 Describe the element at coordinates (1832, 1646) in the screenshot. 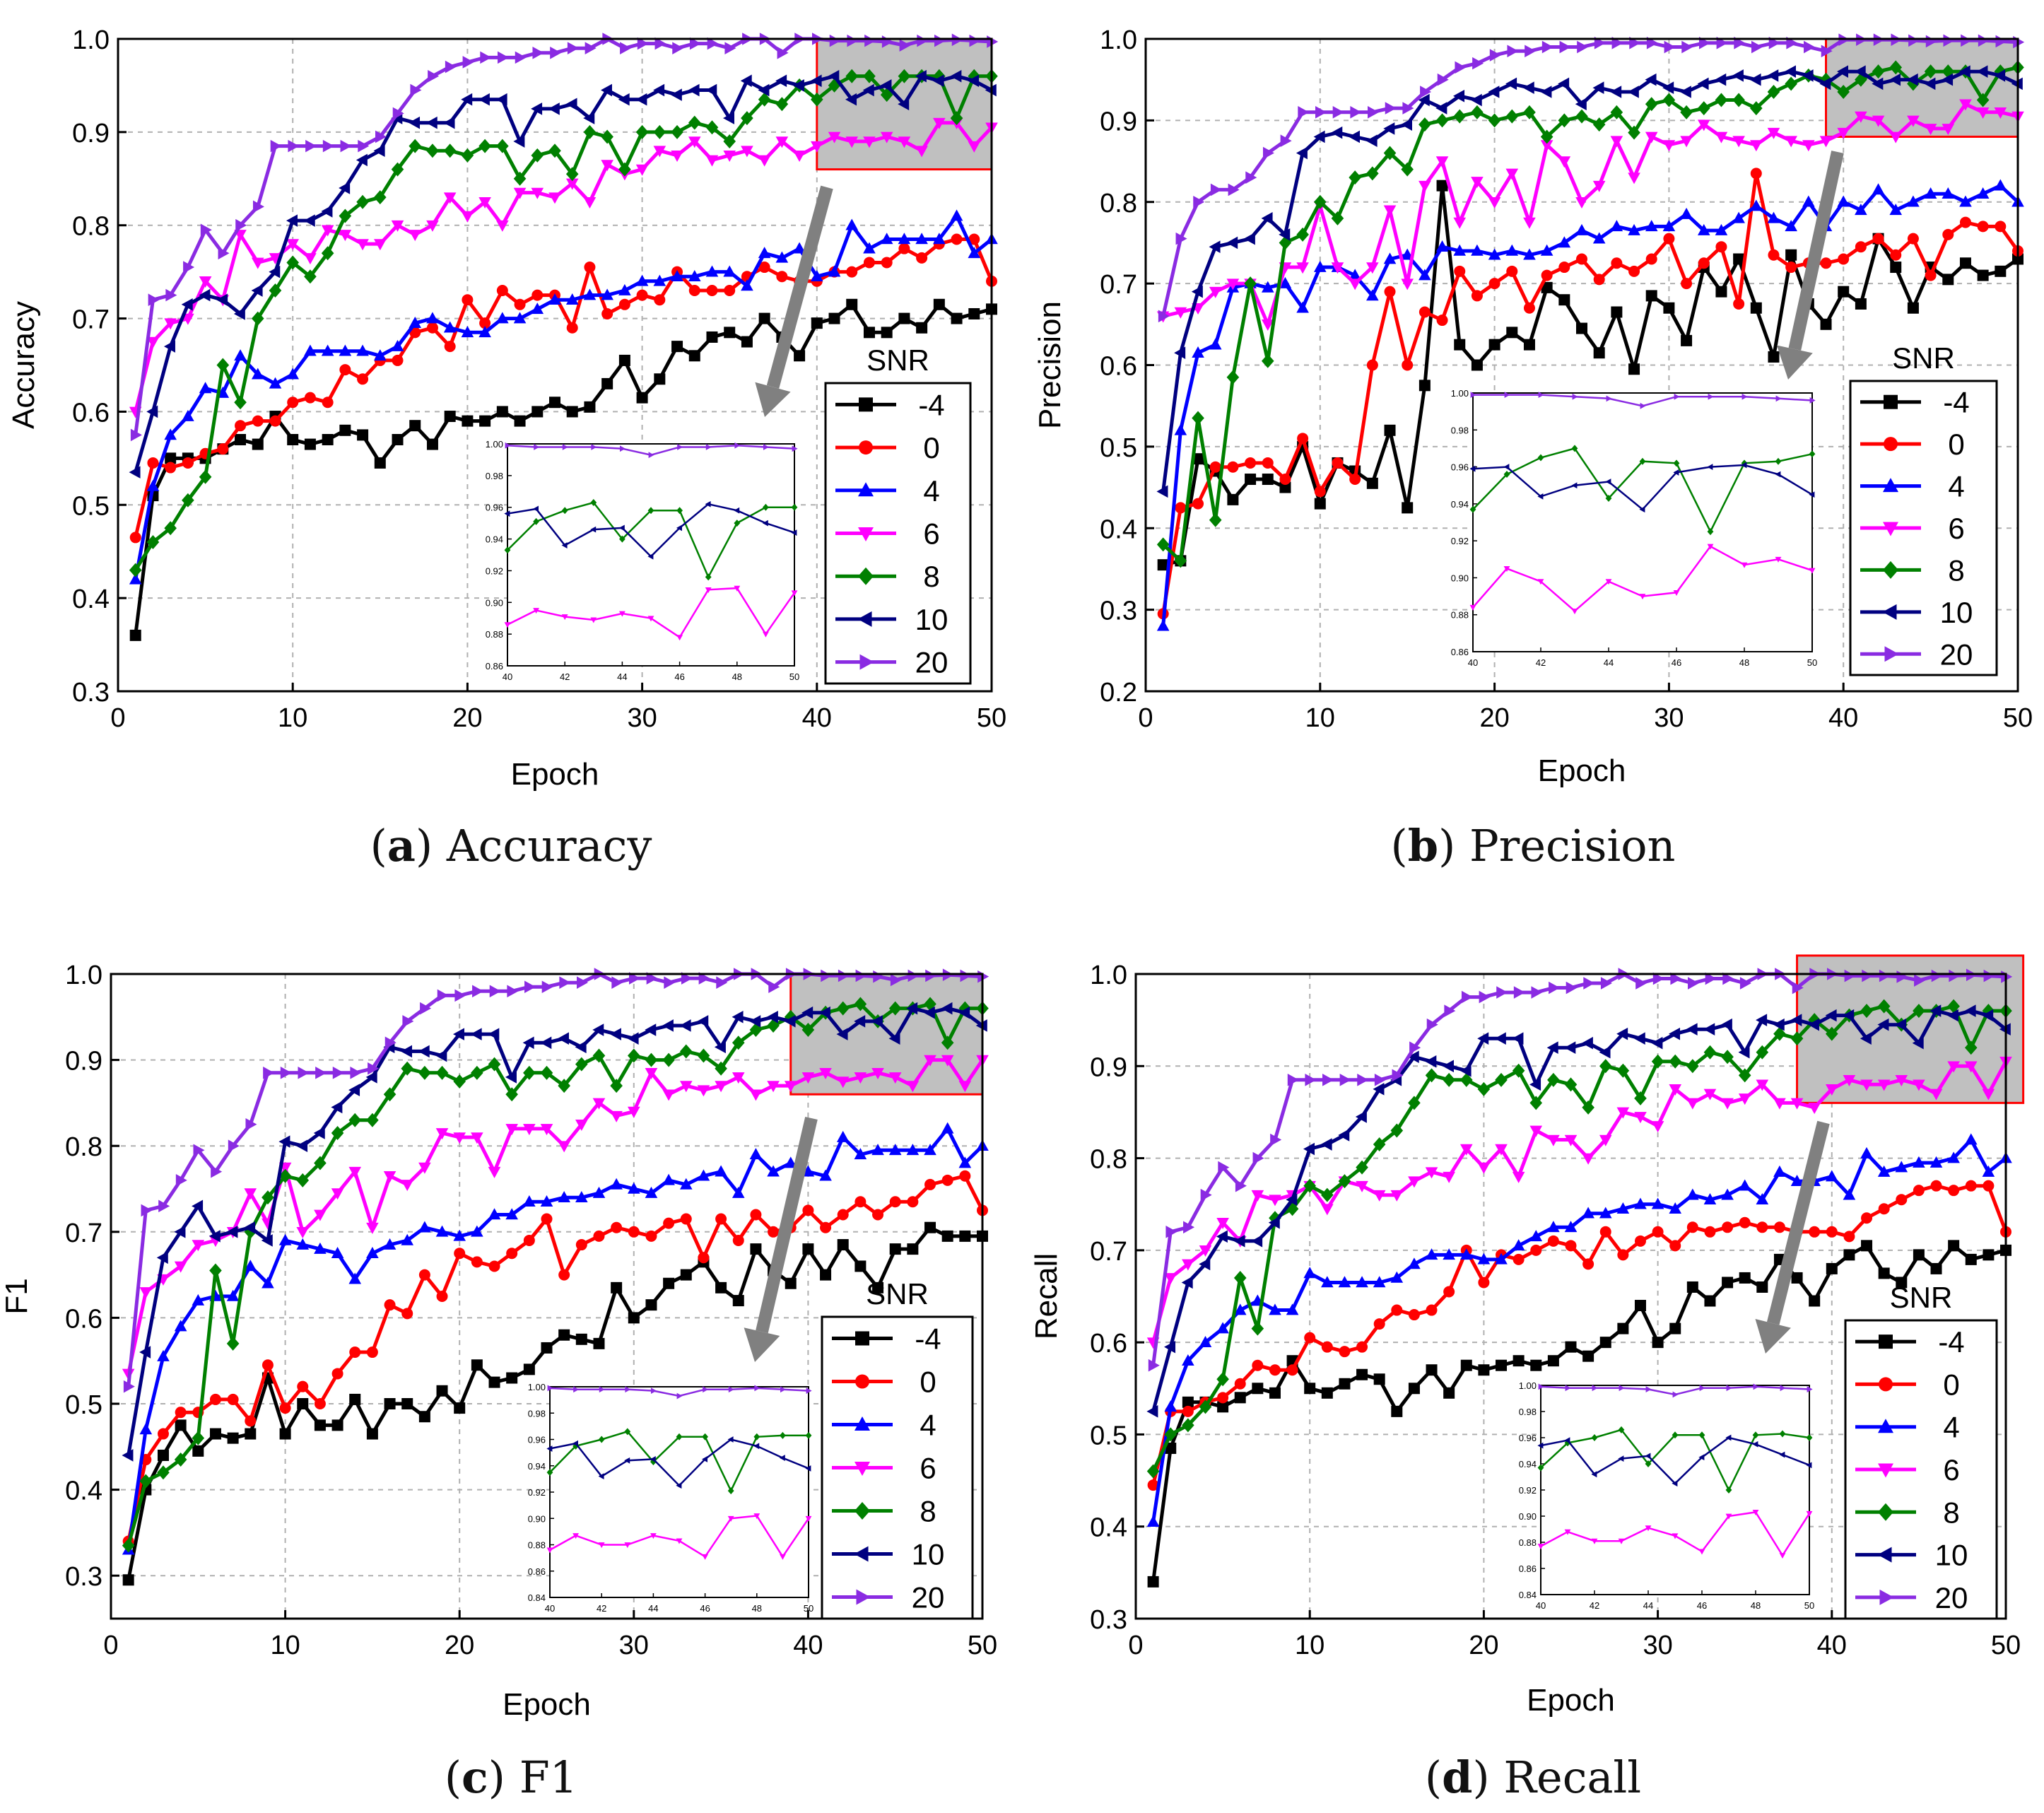

I see `x-tick-label: 40` at that location.